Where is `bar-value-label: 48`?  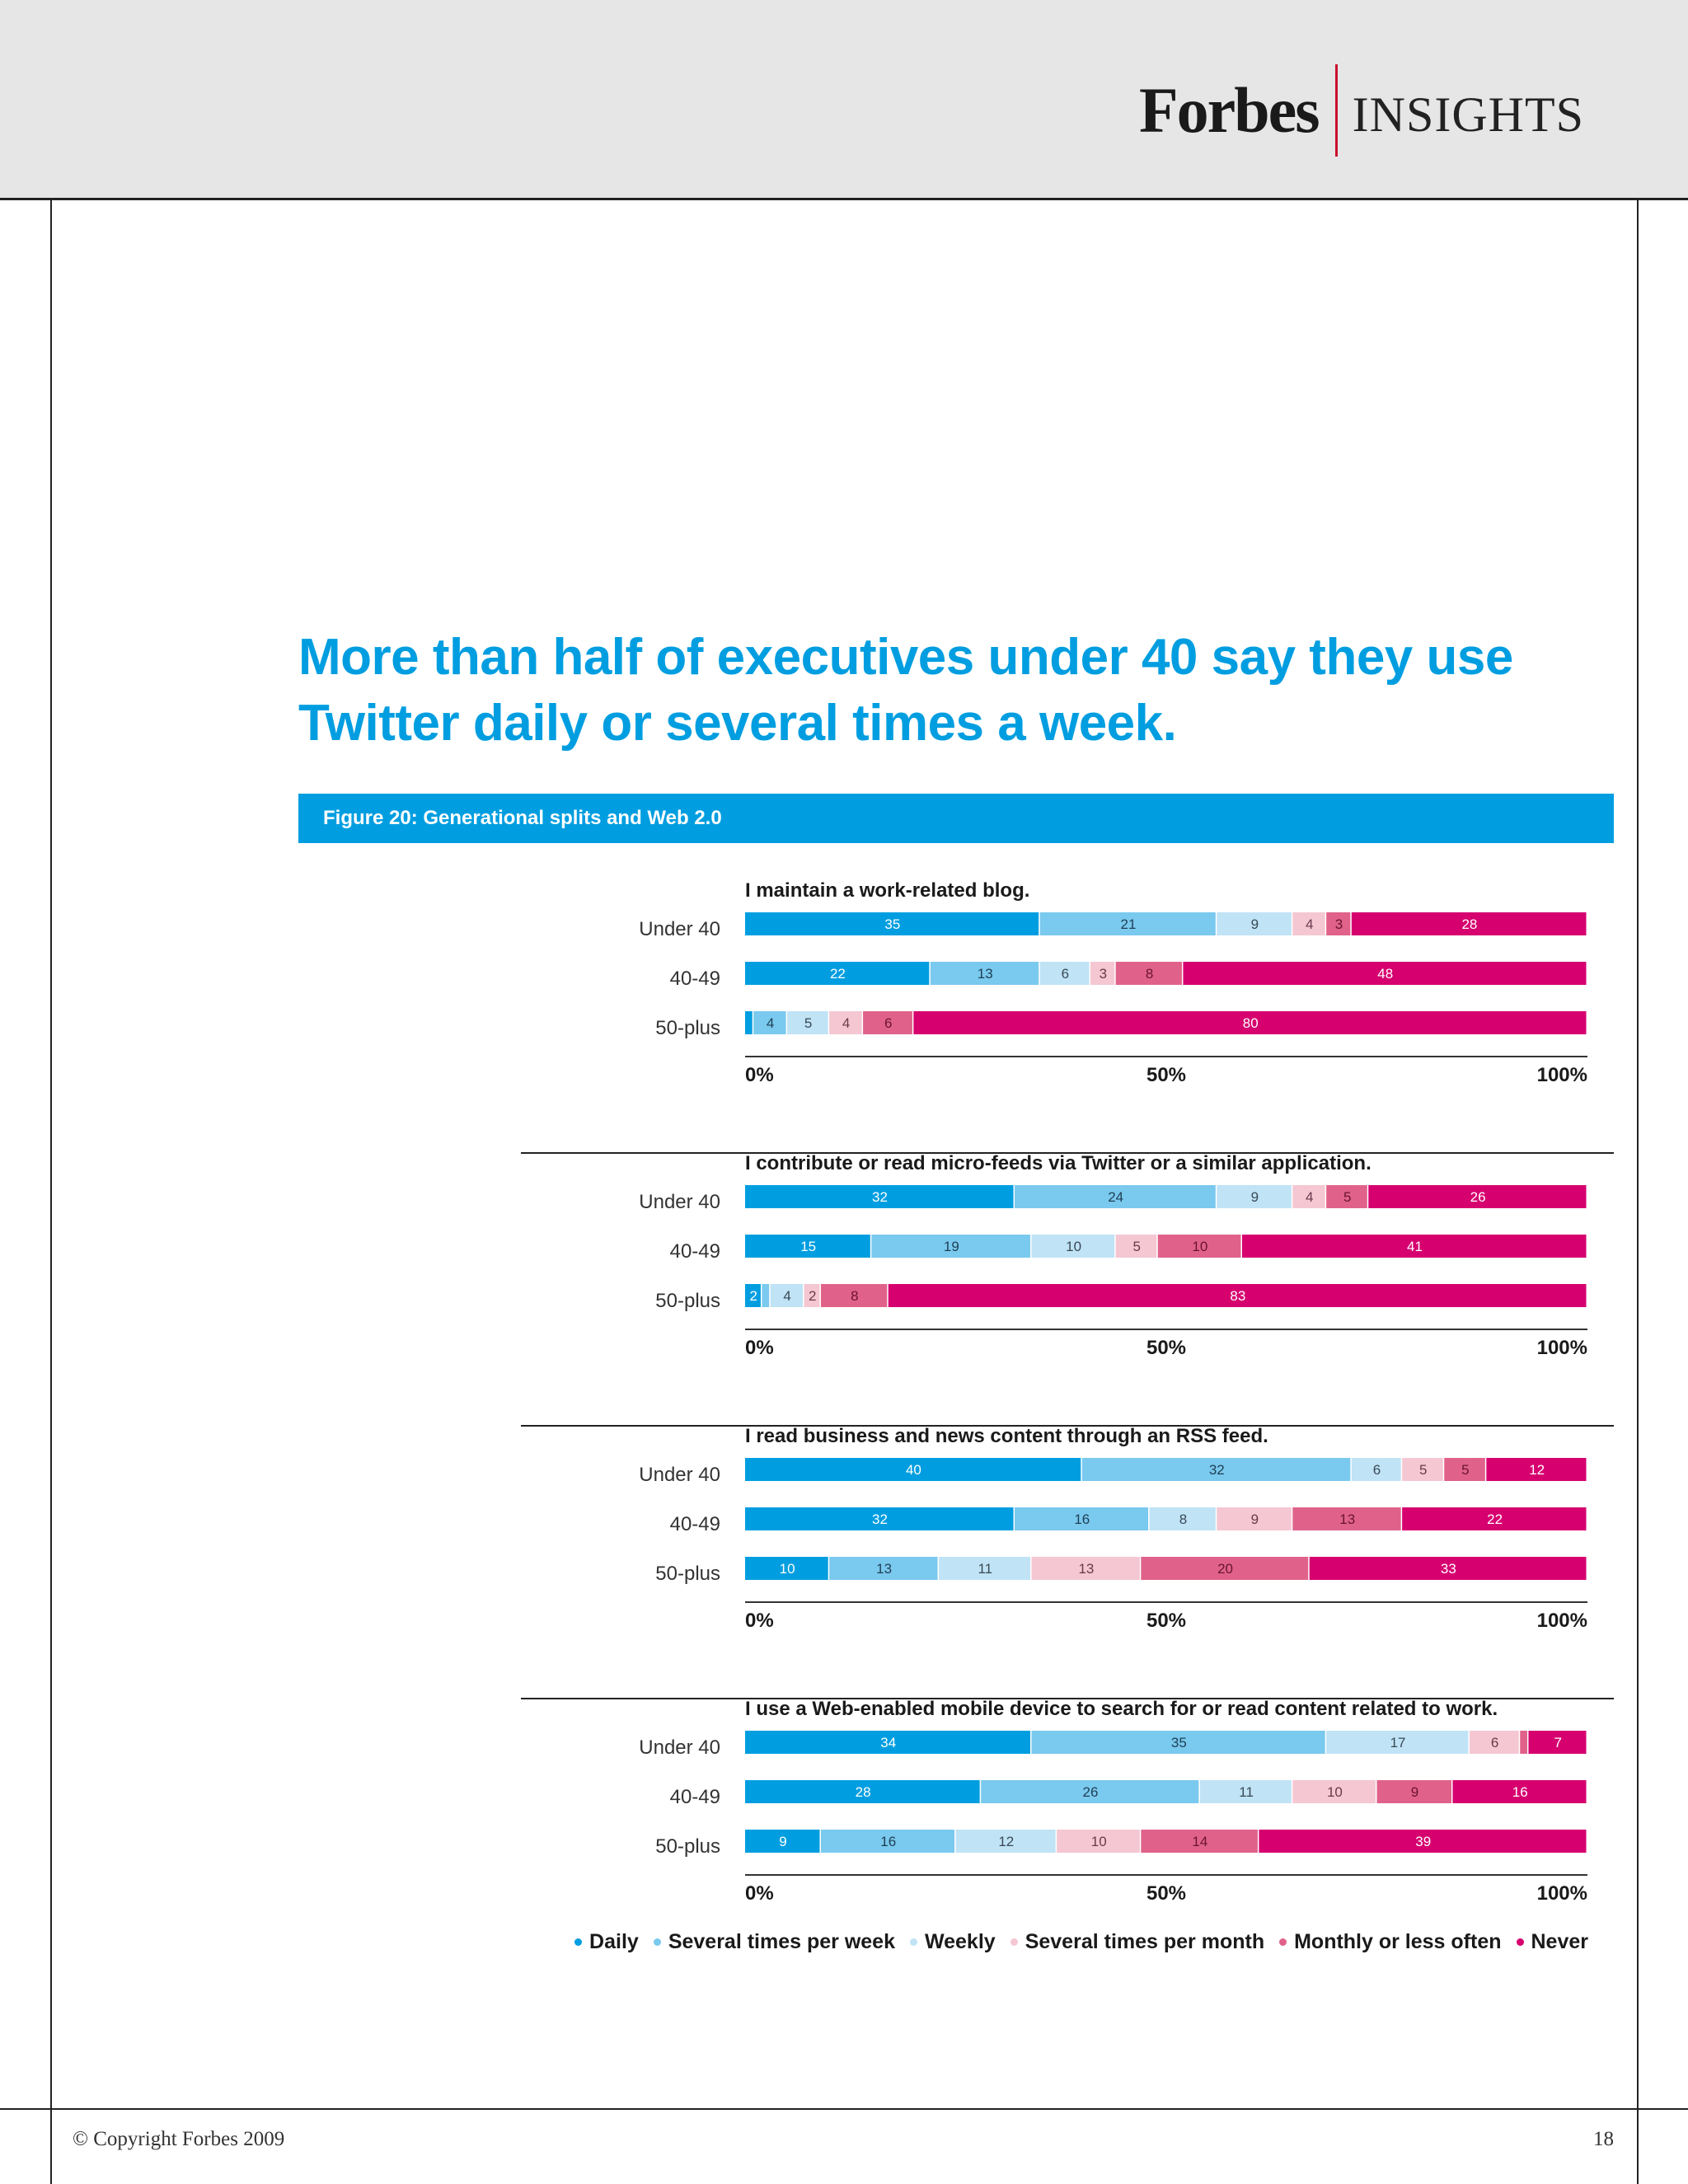
bar-value-label: 48 is located at coordinates (1385, 974).